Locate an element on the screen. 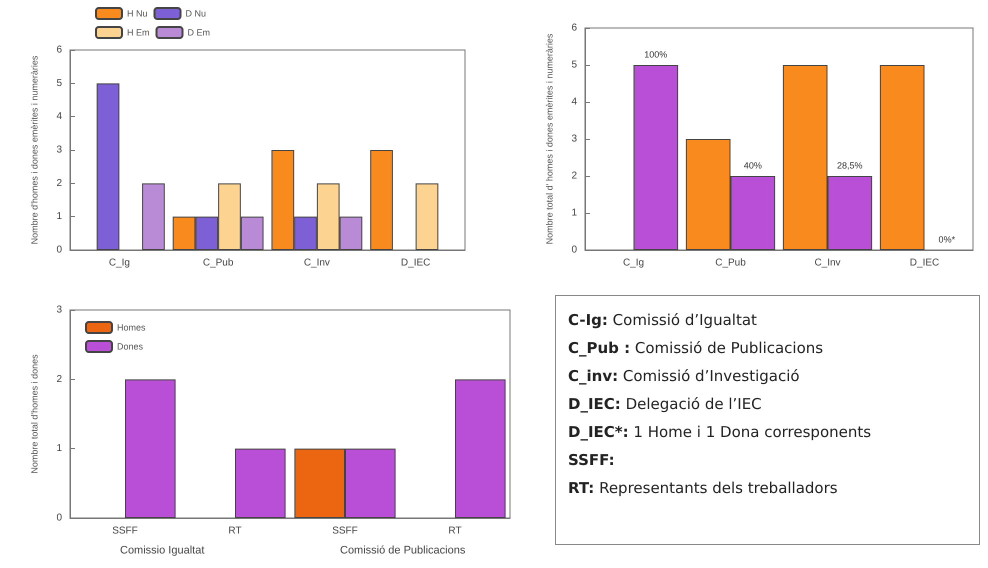 Image resolution: width=988 pixels, height=568 pixels. y-axis-title: Nombre total d' homes i dones emèrites i numeràries is located at coordinates (549, 138).